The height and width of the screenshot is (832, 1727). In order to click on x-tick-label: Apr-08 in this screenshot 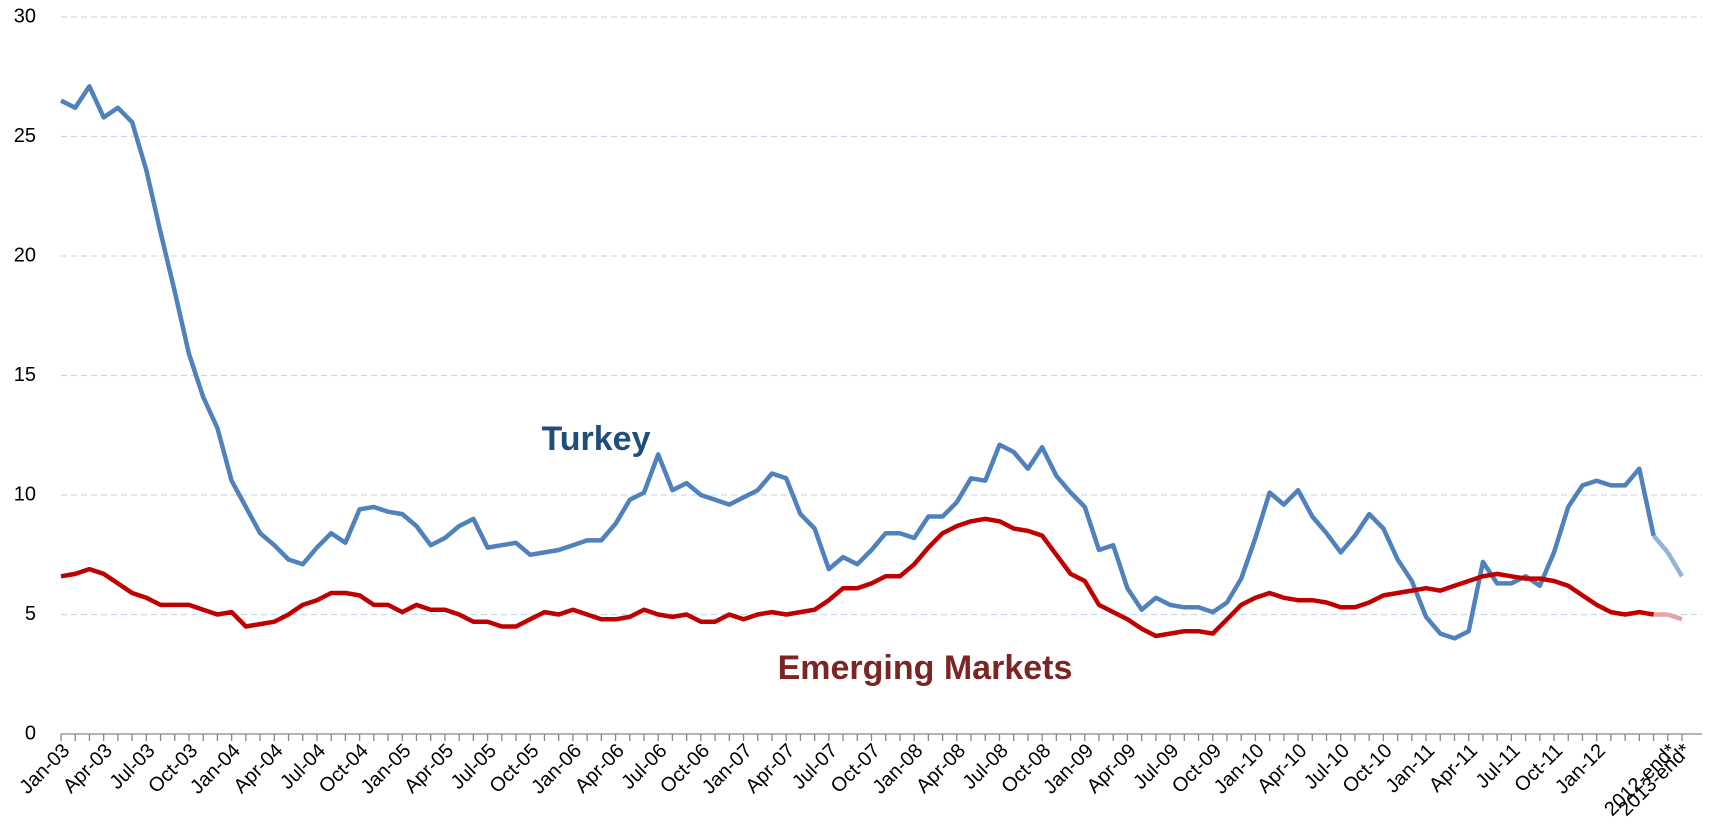, I will do `click(941, 769)`.